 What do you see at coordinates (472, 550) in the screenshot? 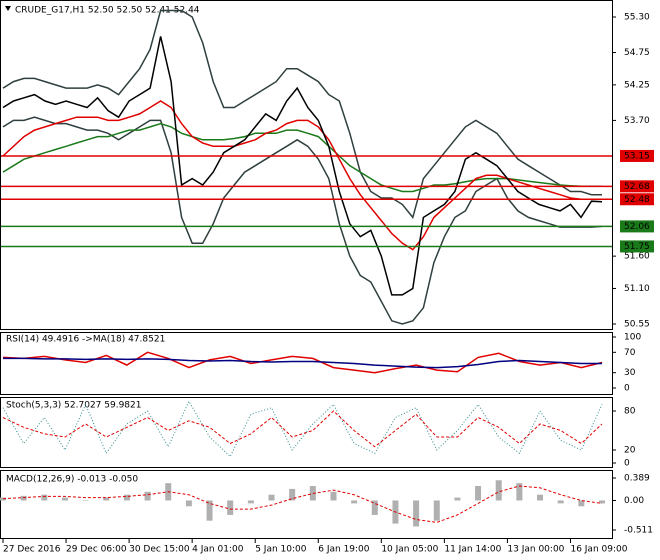
I see `x-tick-label: 11 Jan 14:00` at bounding box center [472, 550].